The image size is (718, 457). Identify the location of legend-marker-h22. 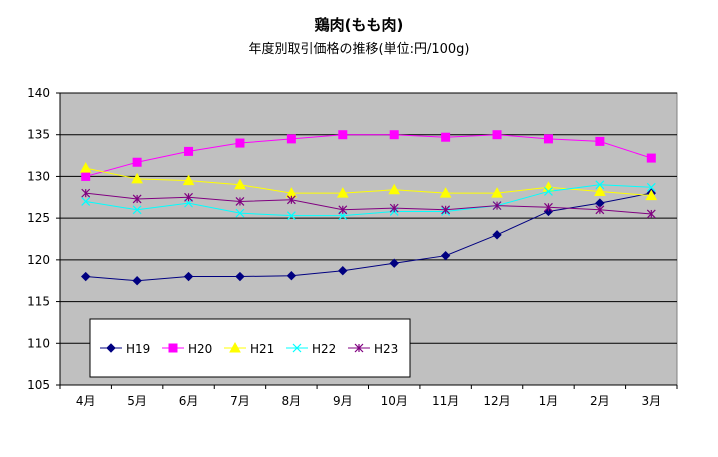
(297, 348).